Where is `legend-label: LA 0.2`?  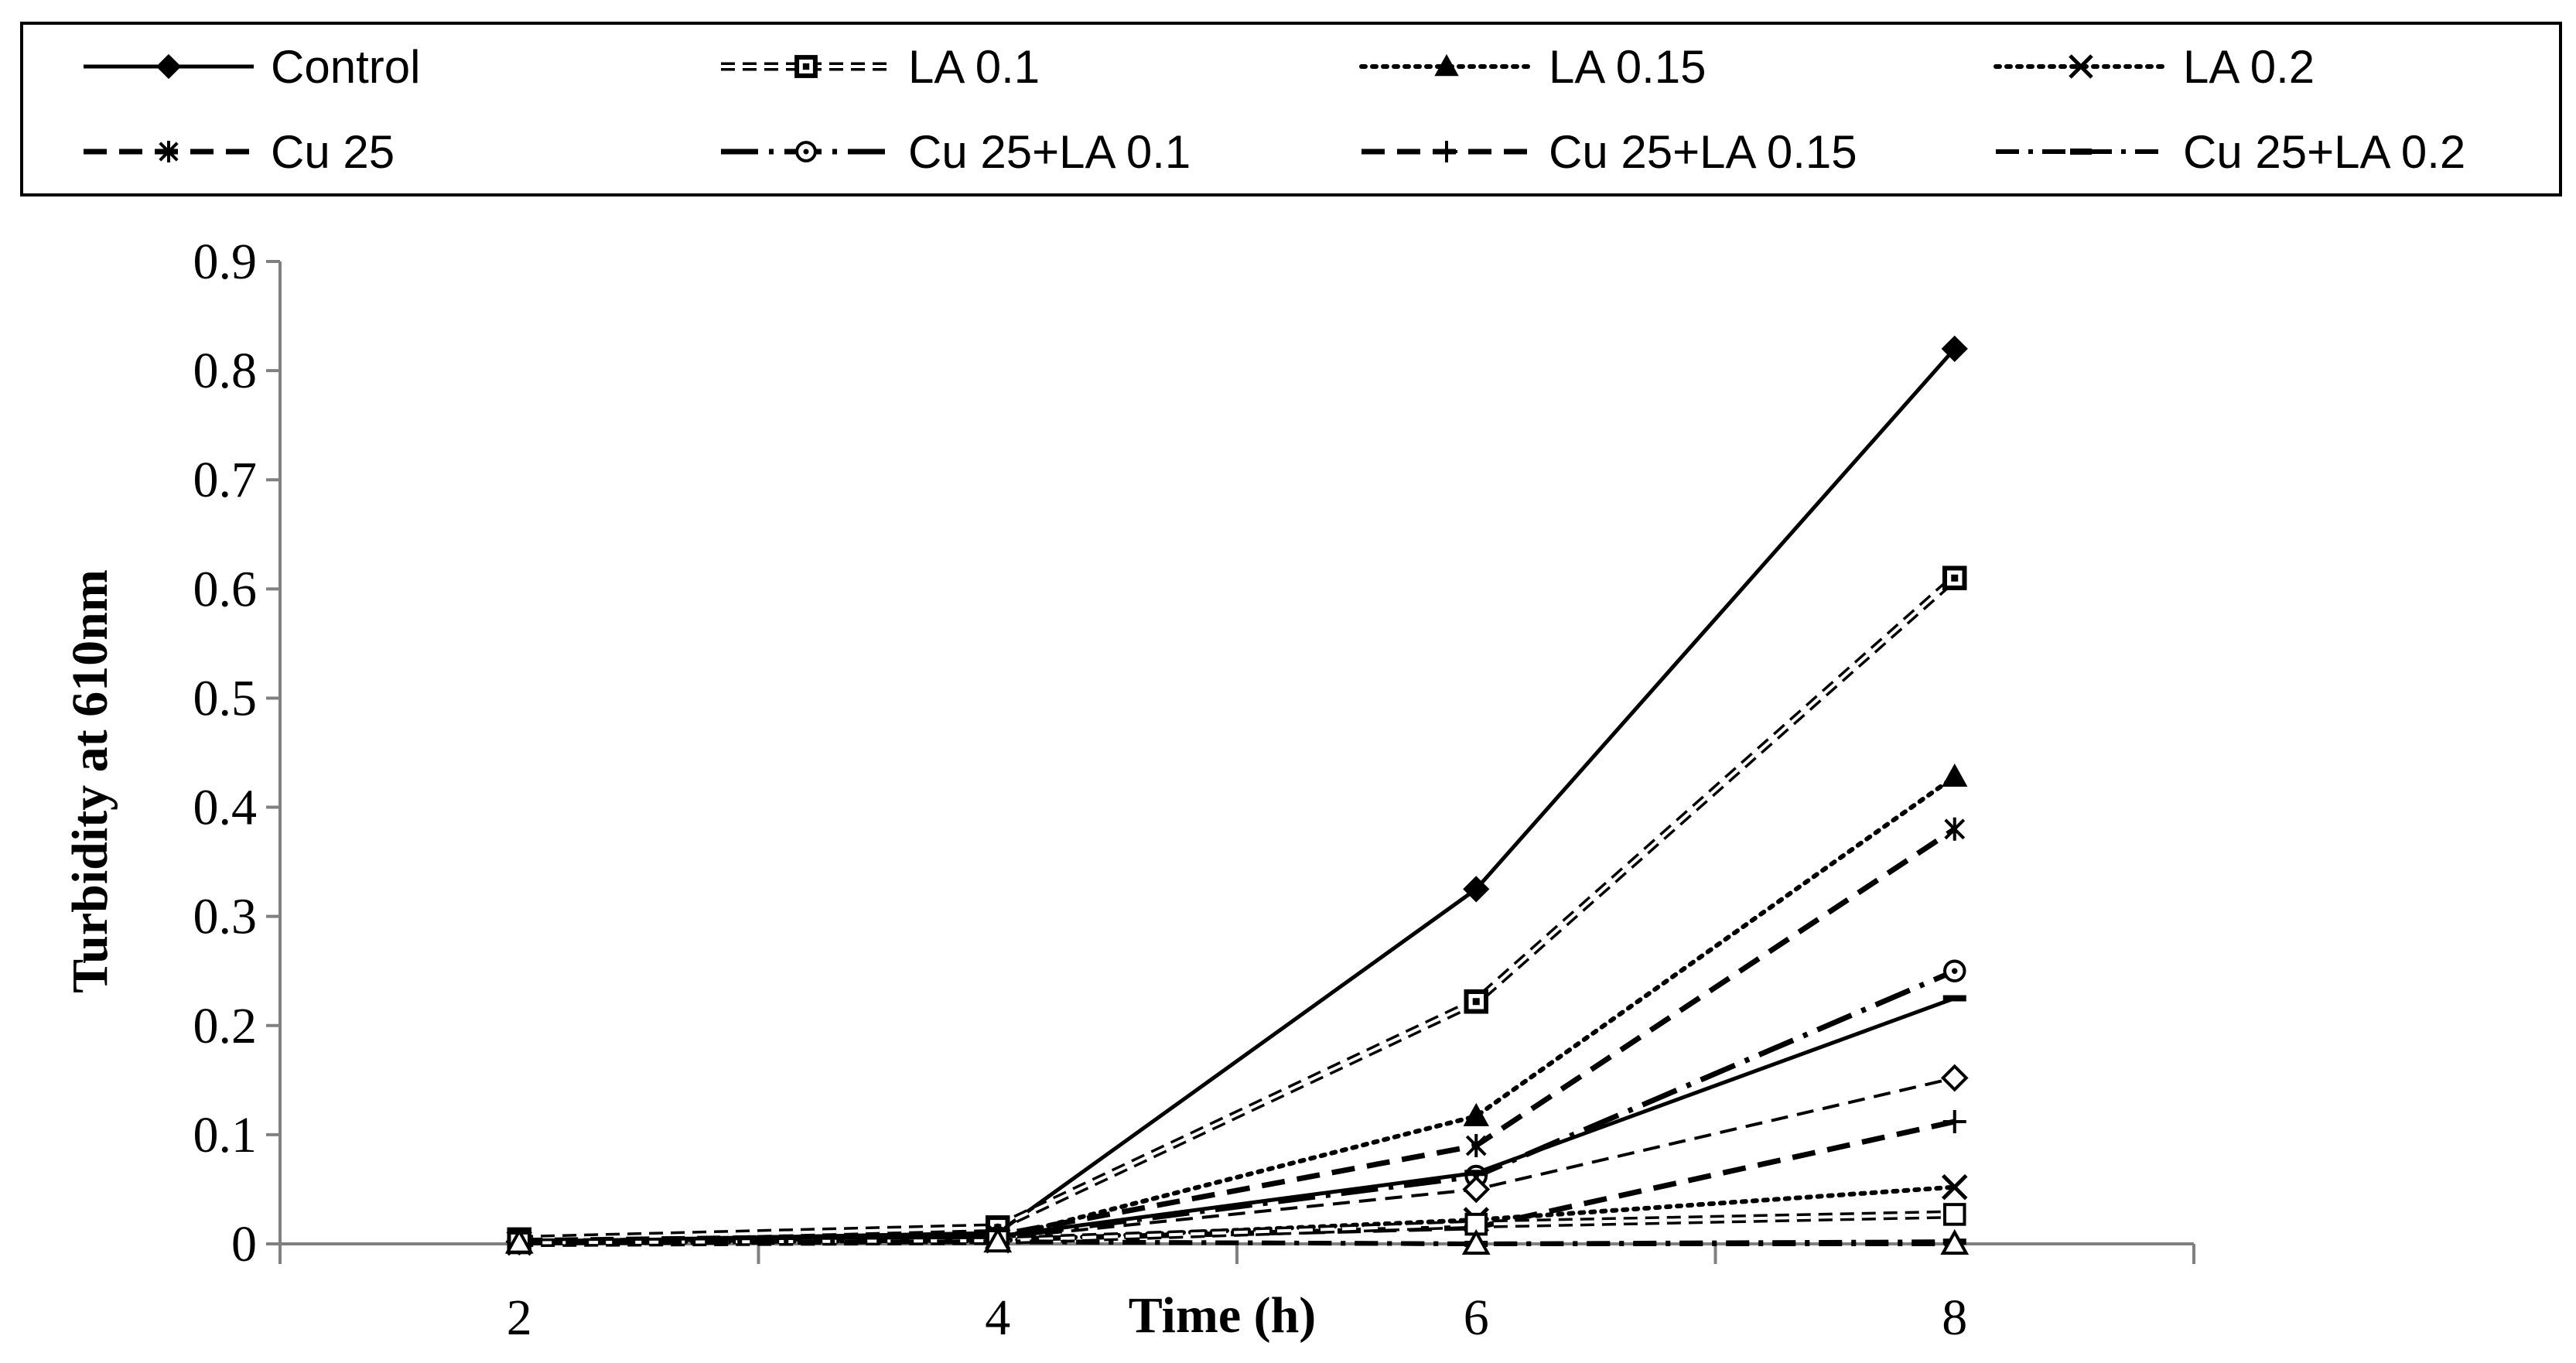
legend-label: LA 0.2 is located at coordinates (2249, 67).